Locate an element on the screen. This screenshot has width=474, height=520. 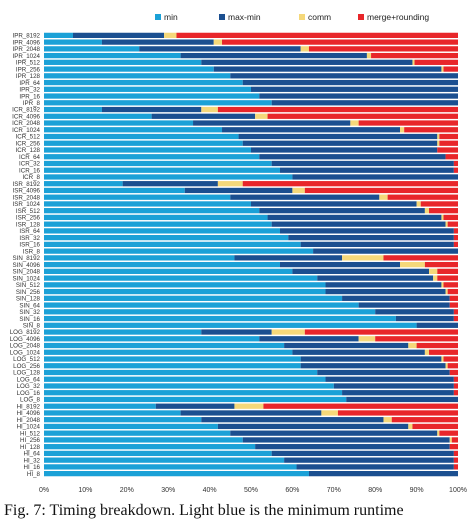
bar-segment-SIN_128-merge+rounding is located at coordinates (453, 298).